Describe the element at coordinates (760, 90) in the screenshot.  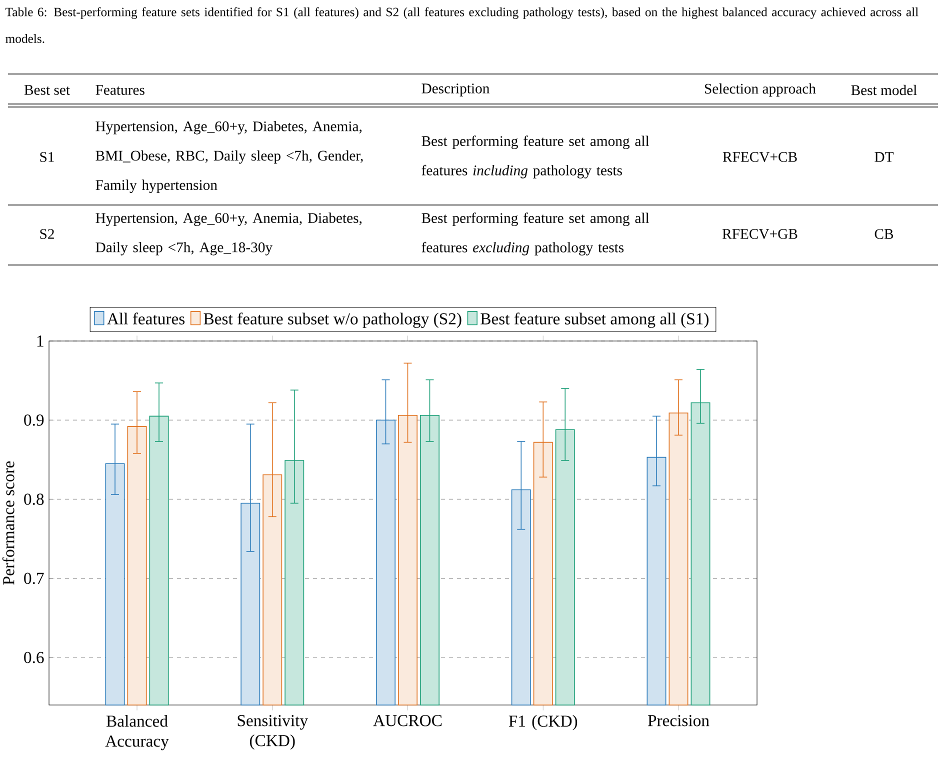
I see `text: Selection approach` at that location.